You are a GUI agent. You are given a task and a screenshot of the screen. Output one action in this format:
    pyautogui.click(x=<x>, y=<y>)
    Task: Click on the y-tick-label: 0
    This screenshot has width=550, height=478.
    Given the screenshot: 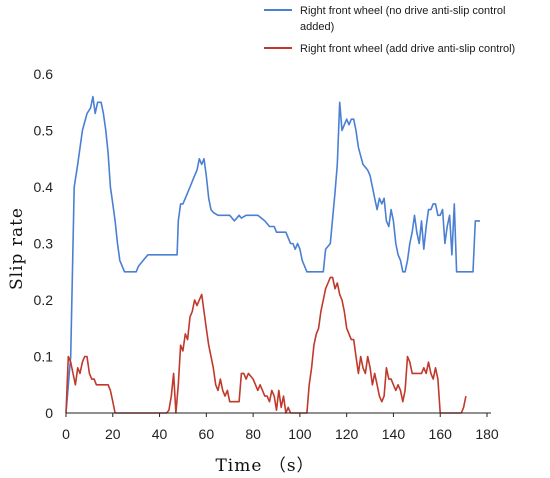 What is the action you would take?
    pyautogui.click(x=49, y=413)
    